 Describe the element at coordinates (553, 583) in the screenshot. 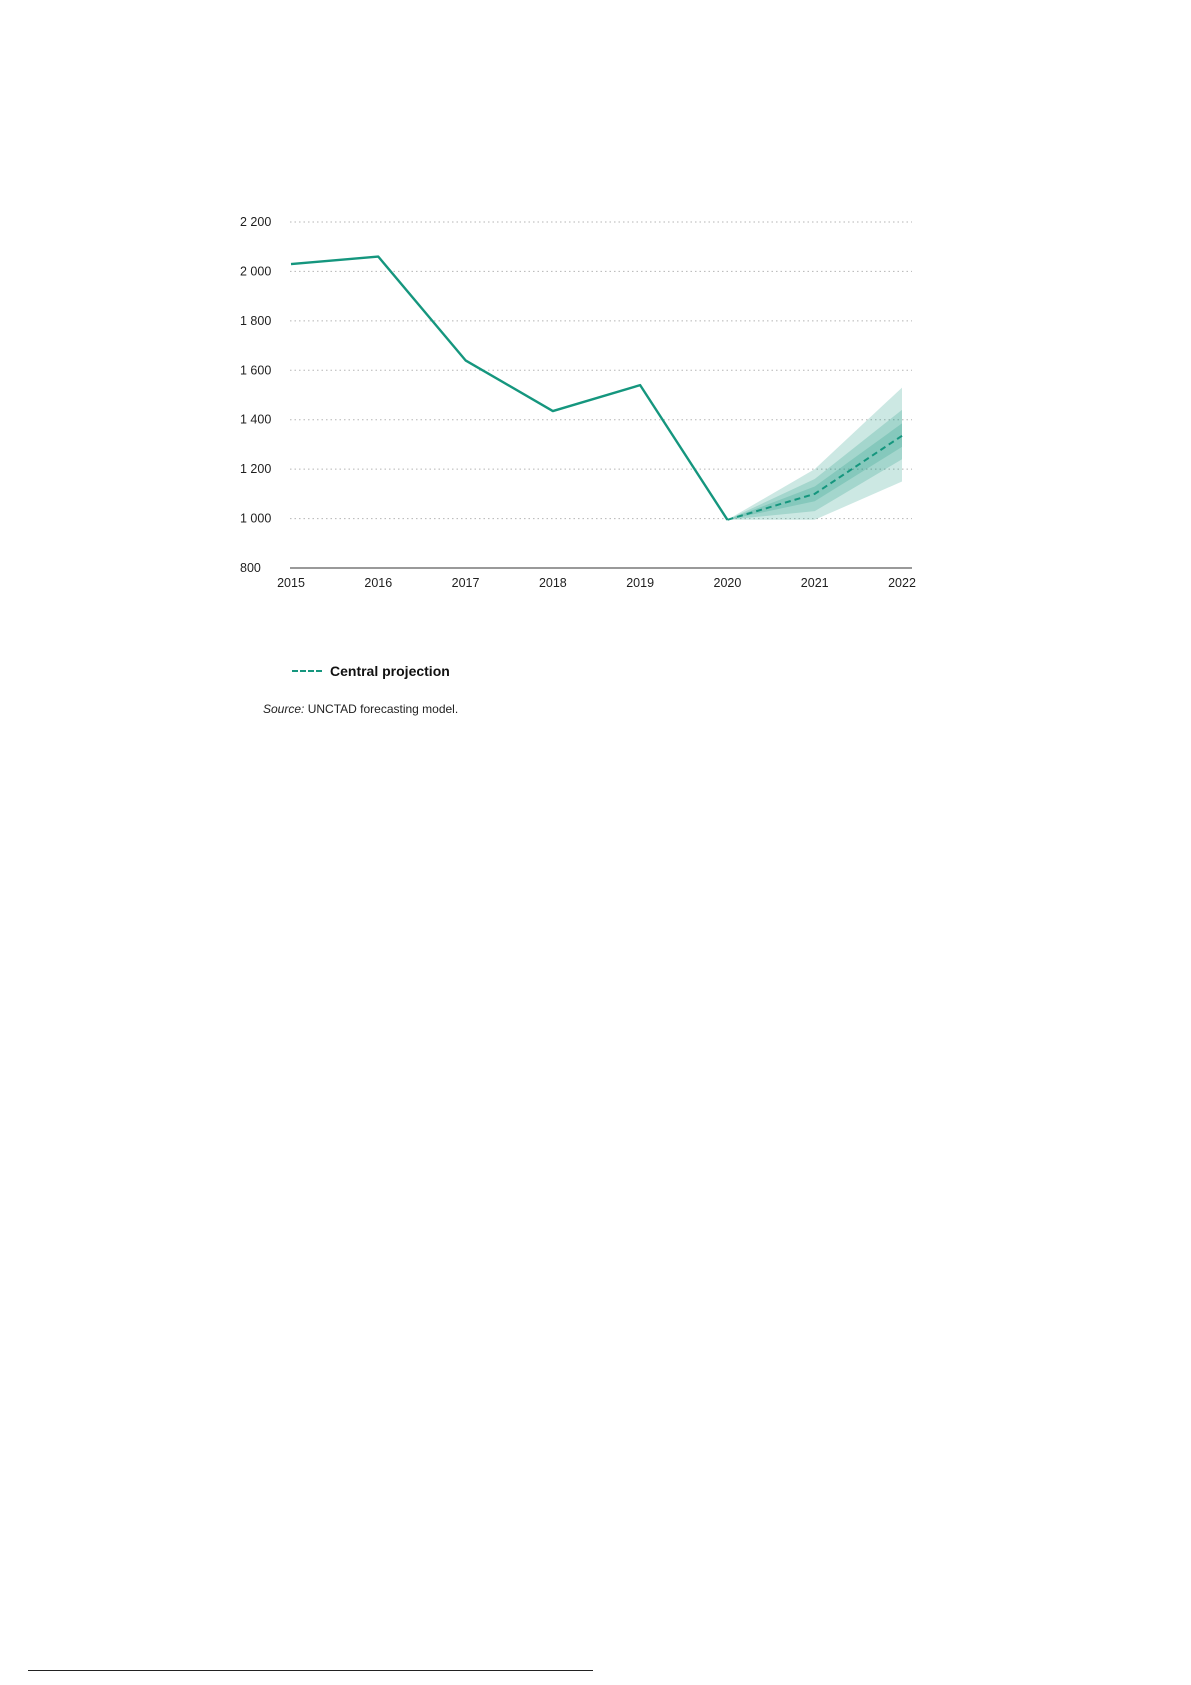

I see `x-tick-label: 2018` at that location.